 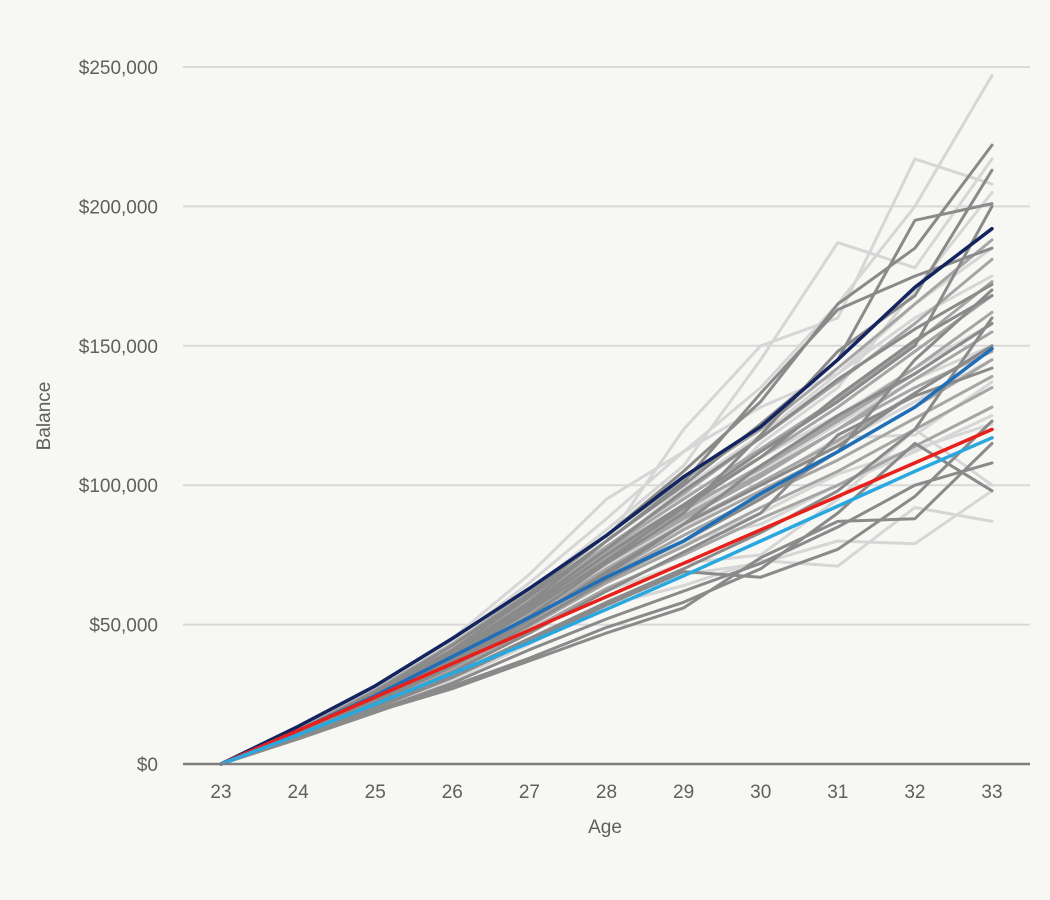 What do you see at coordinates (452, 792) in the screenshot?
I see `x-tick-label: 26` at bounding box center [452, 792].